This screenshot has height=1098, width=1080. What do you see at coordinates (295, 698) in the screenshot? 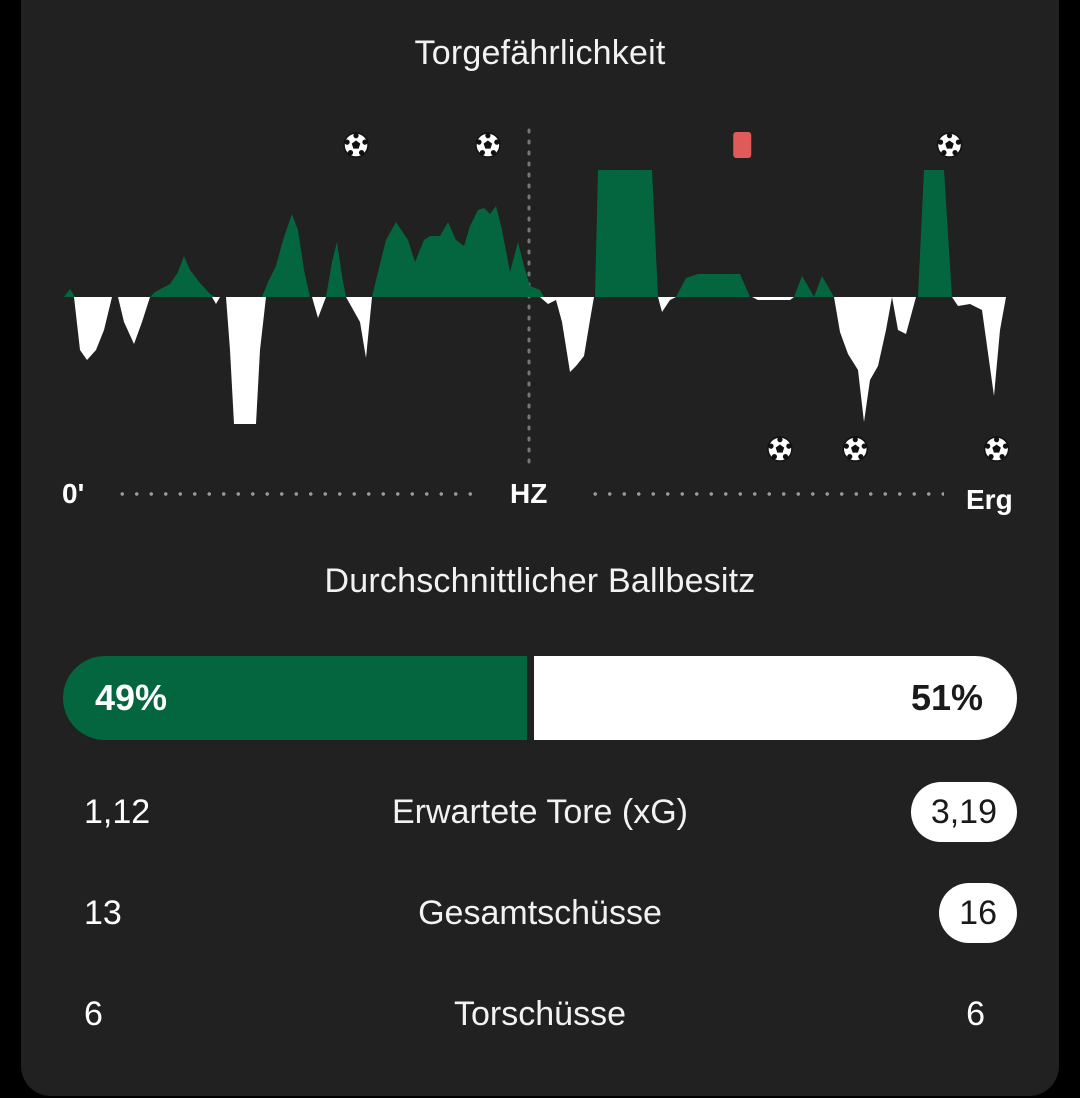
I see `possession-home-bar: 49%` at bounding box center [295, 698].